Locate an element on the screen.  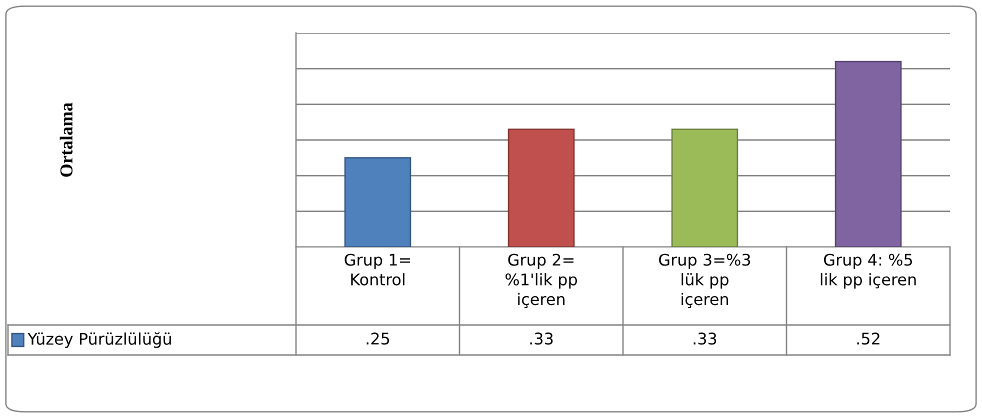
text: Ortalama is located at coordinates (66, 139).